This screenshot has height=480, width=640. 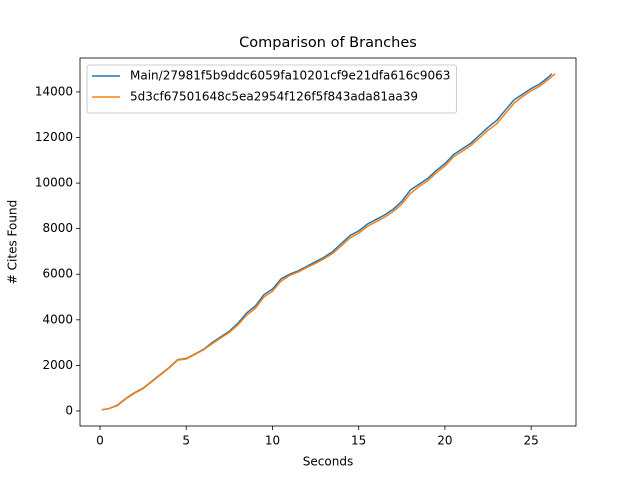 What do you see at coordinates (54, 137) in the screenshot?
I see `y-tick-label: 12000` at bounding box center [54, 137].